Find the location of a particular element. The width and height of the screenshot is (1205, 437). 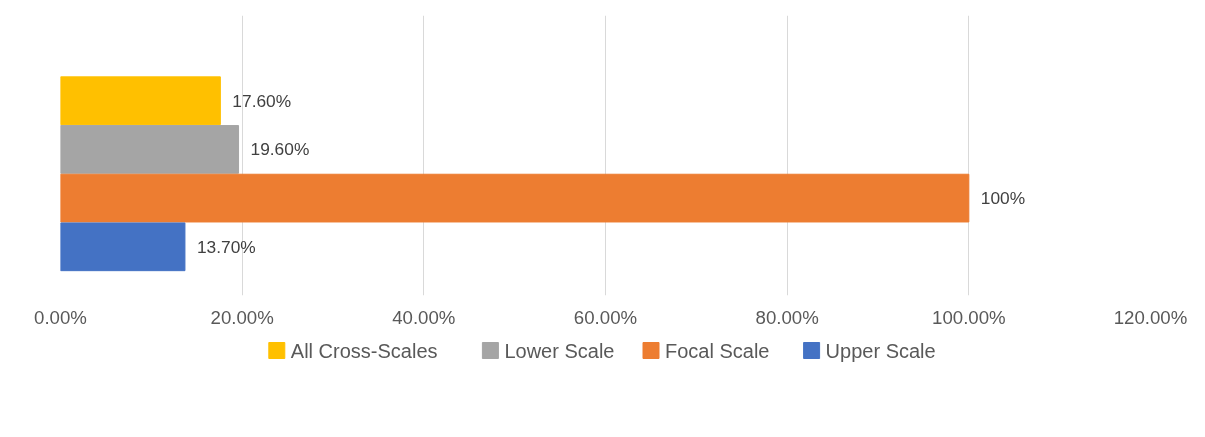

x-tick-label: 100.00% is located at coordinates (969, 317).